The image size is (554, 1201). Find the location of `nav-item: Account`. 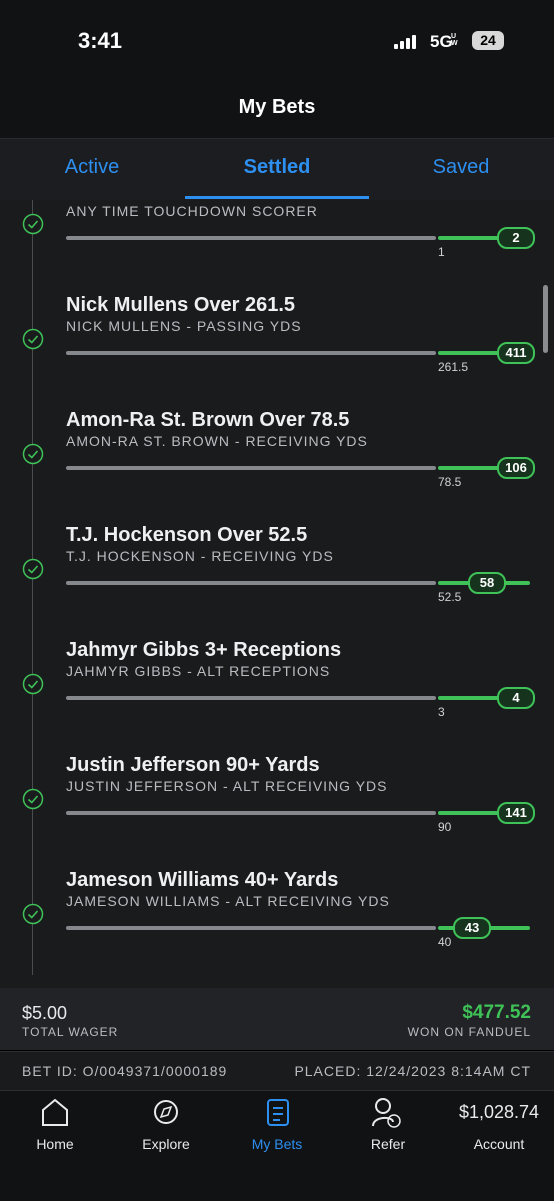

nav-item: Account is located at coordinates (499, 1144).